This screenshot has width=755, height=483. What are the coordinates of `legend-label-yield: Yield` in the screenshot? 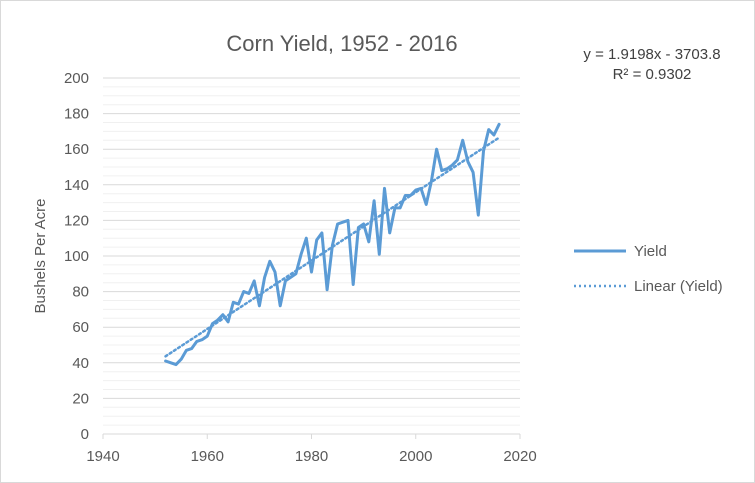 It's located at (650, 251).